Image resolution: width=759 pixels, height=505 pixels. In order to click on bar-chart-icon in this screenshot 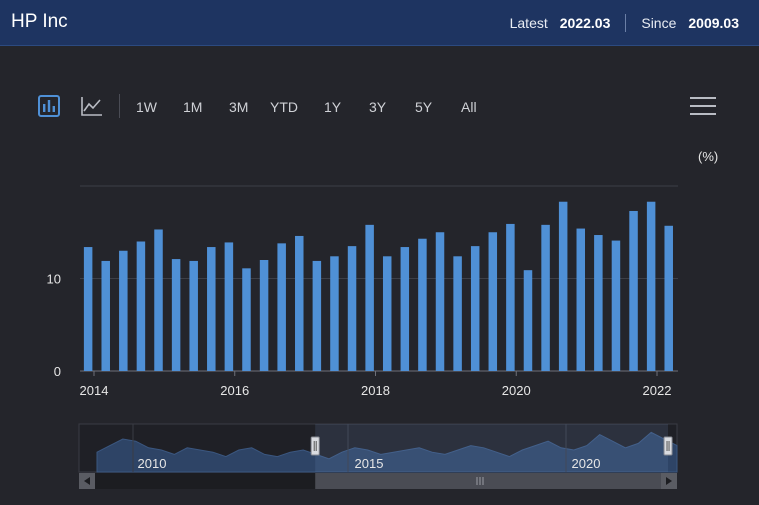, I will do `click(49, 106)`.